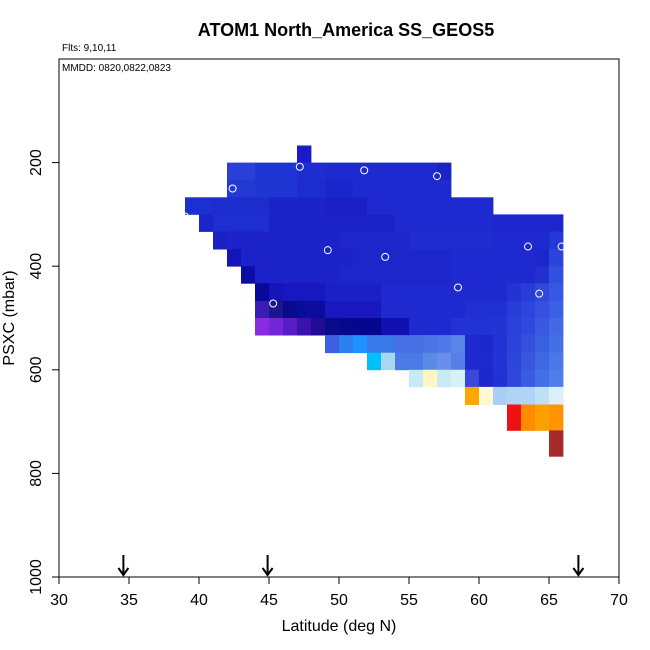 The image size is (650, 650). What do you see at coordinates (36, 162) in the screenshot?
I see `y-tick-label: 200` at bounding box center [36, 162].